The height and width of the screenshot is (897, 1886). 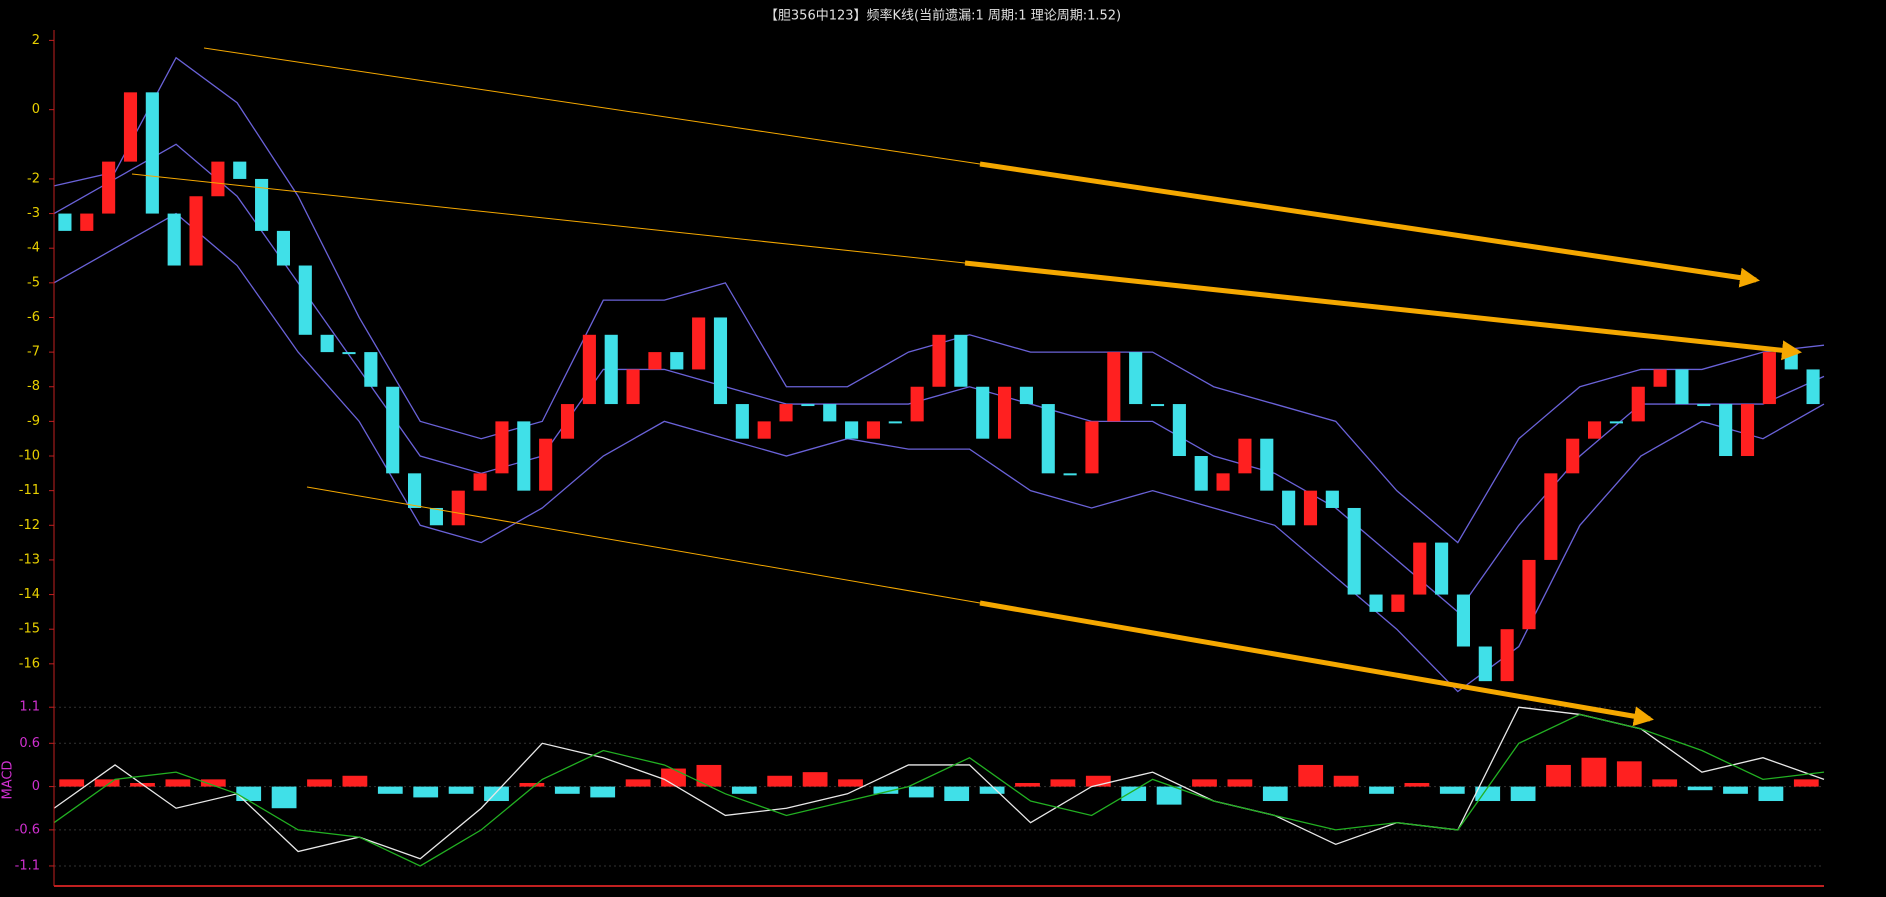 What do you see at coordinates (33, 213) in the screenshot?
I see `y-tick-label: -3` at bounding box center [33, 213].